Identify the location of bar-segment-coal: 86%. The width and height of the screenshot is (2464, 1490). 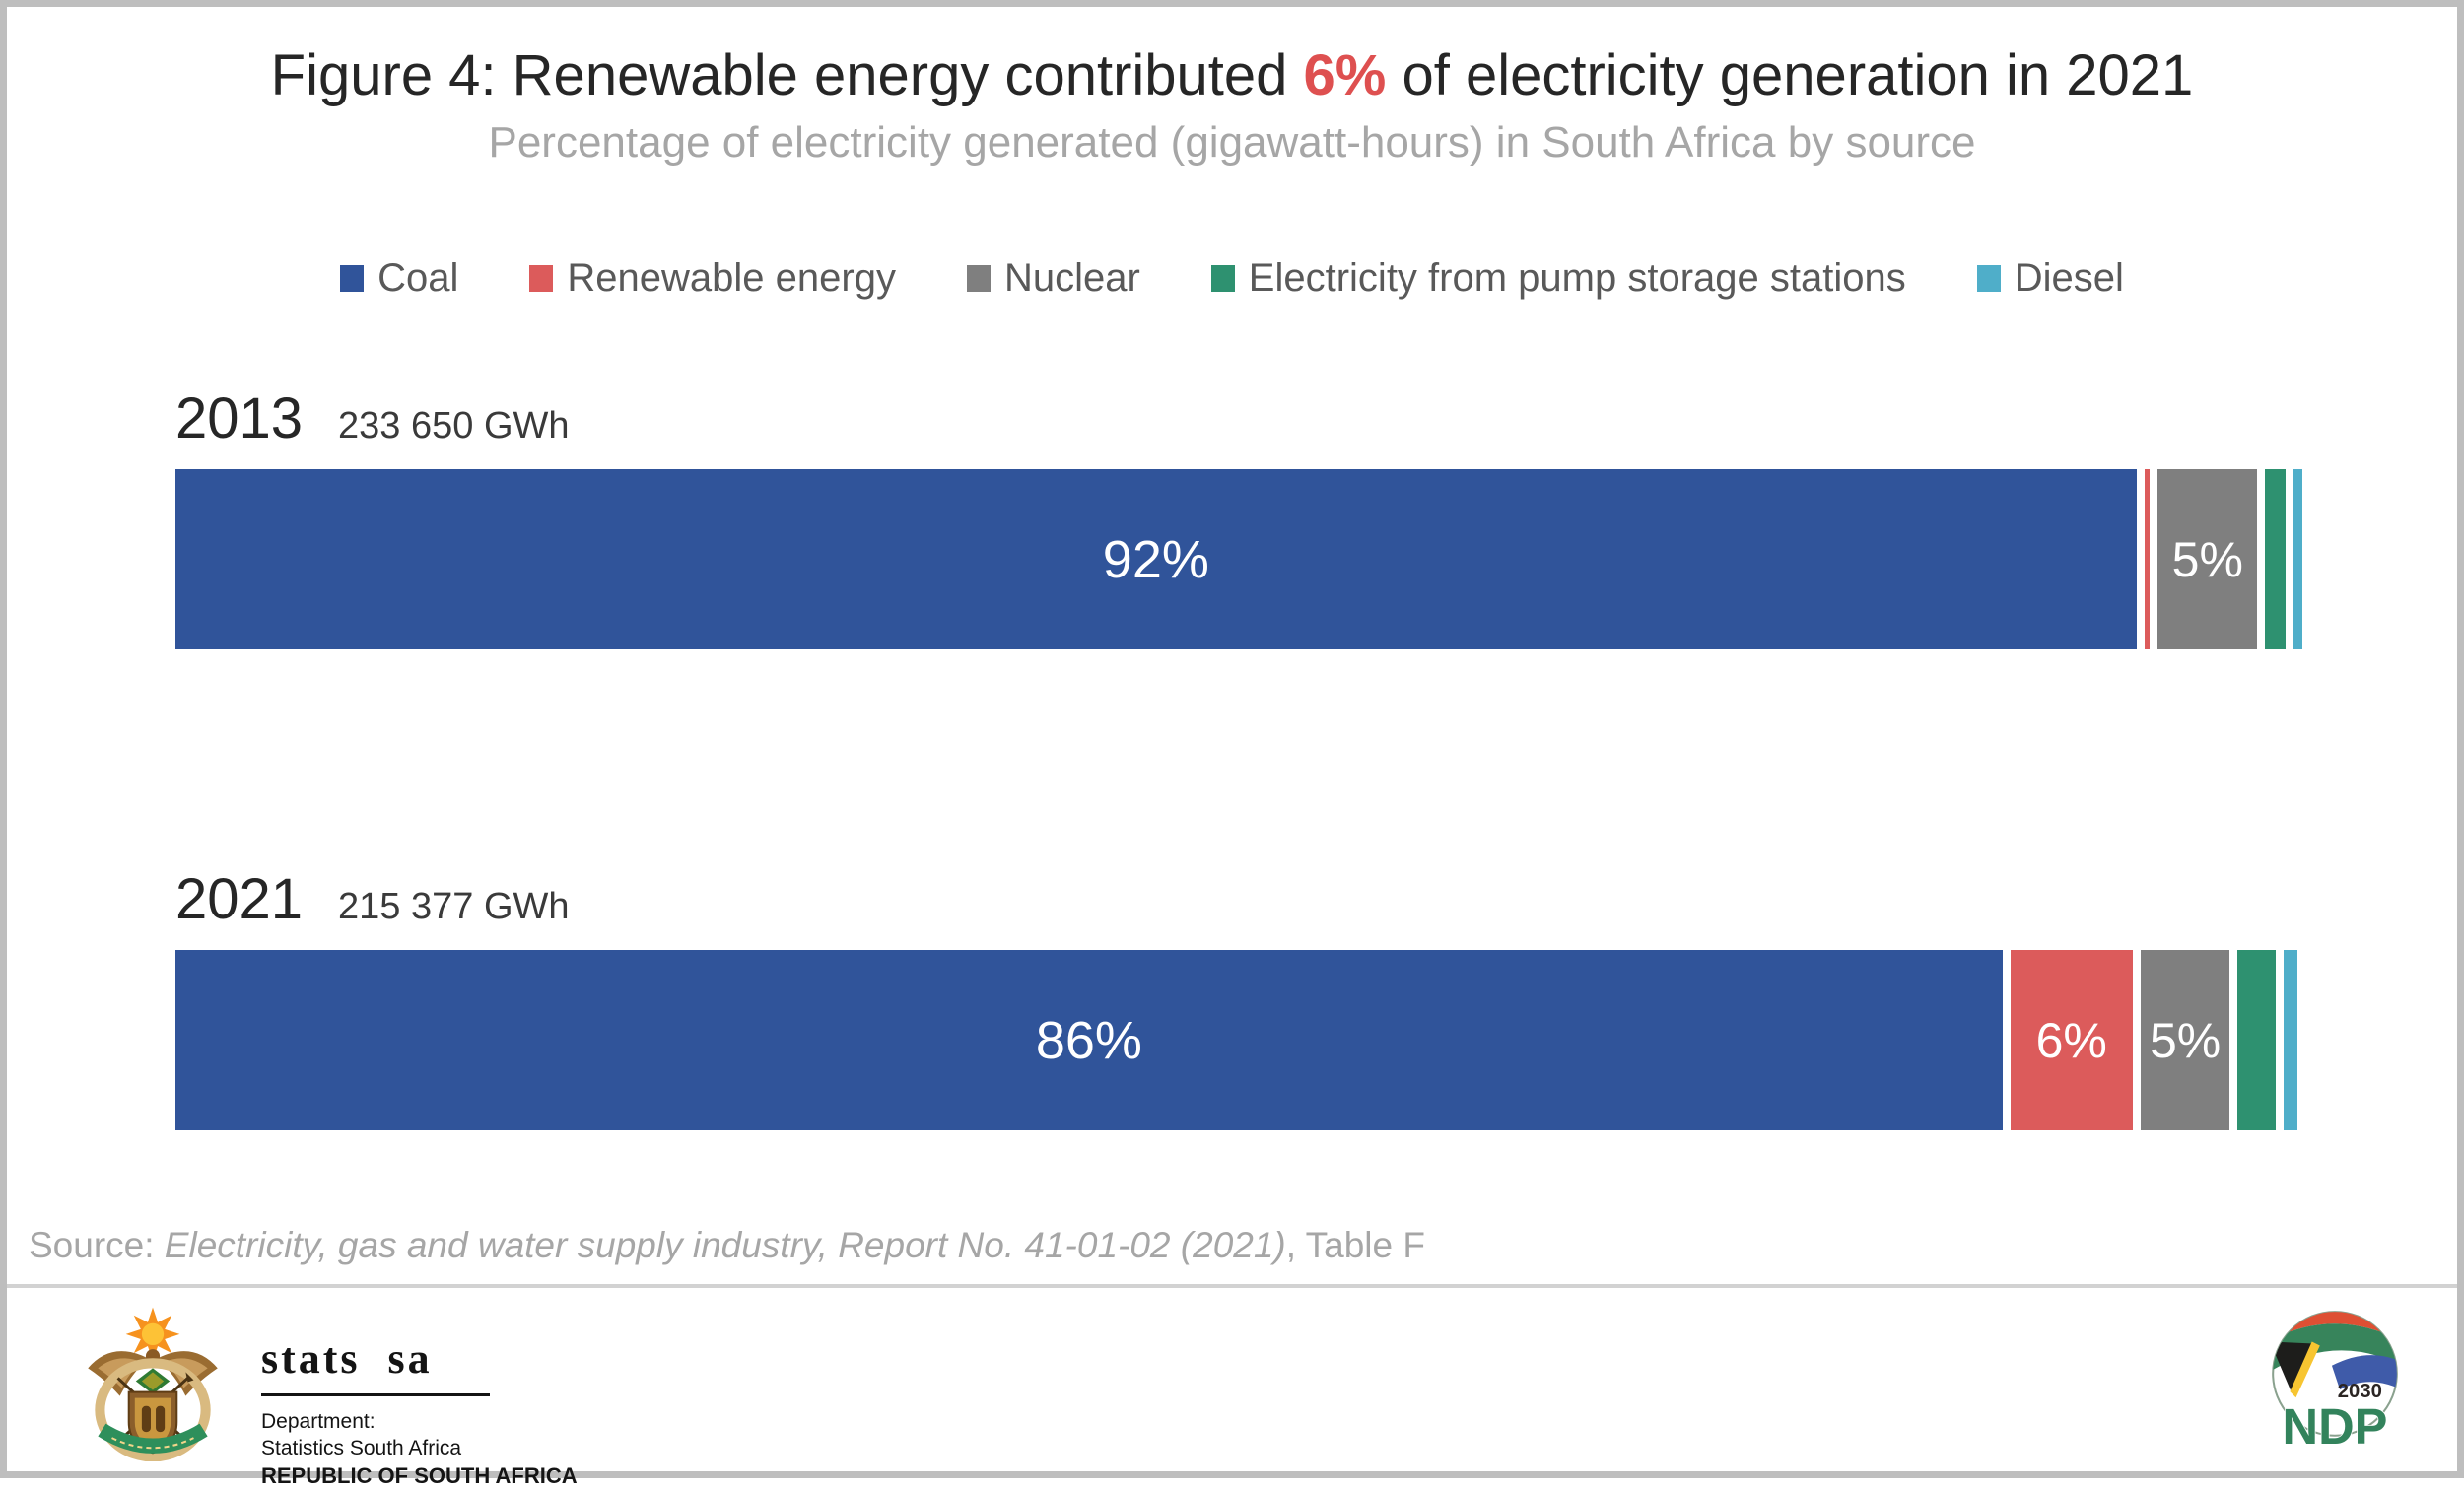
(1089, 1040).